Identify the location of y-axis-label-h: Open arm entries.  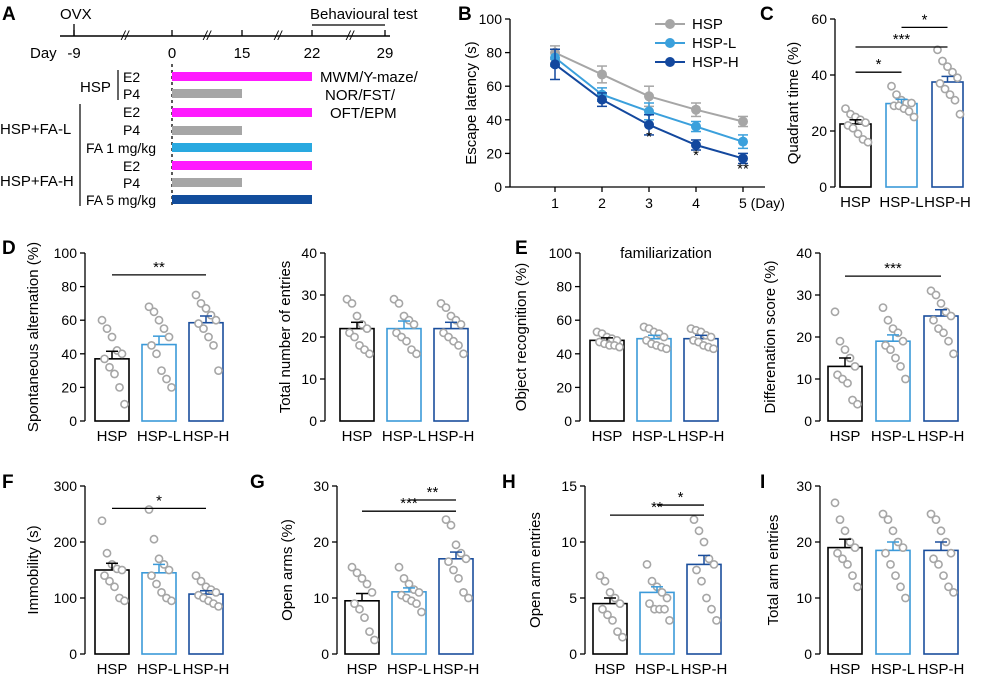
(535, 570).